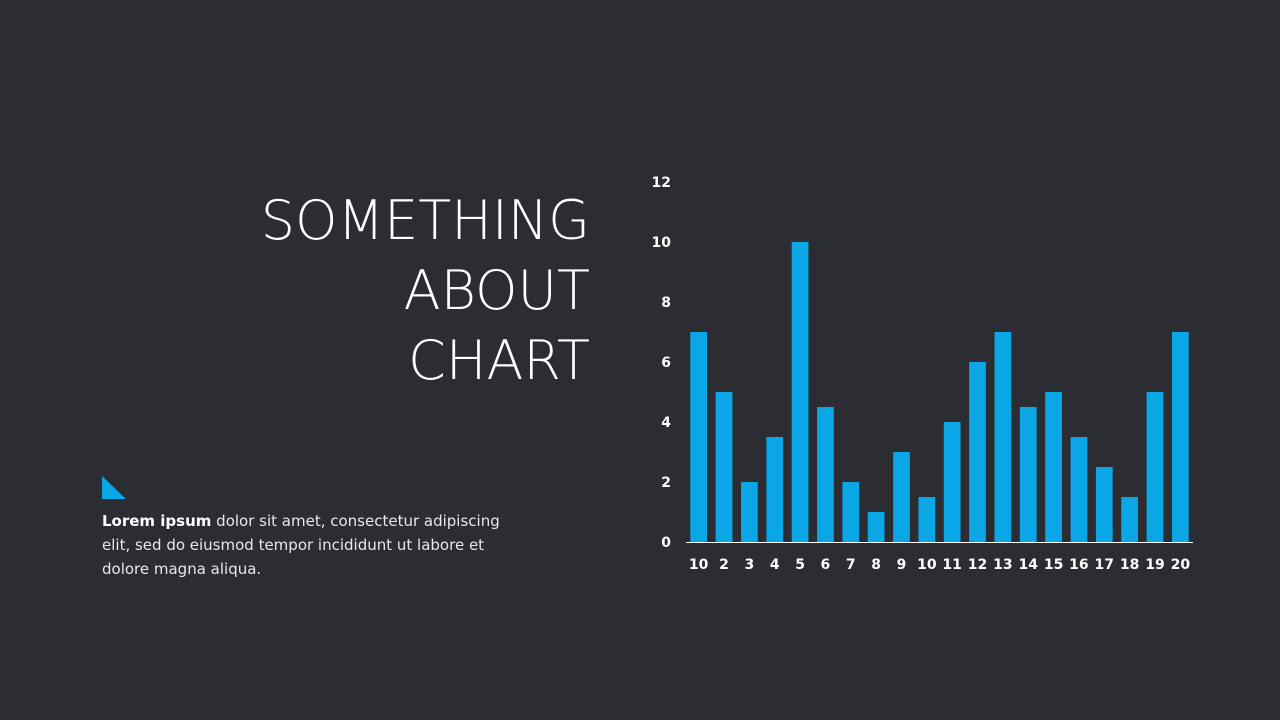  What do you see at coordinates (1078, 565) in the screenshot?
I see `x-tick-label: 16` at bounding box center [1078, 565].